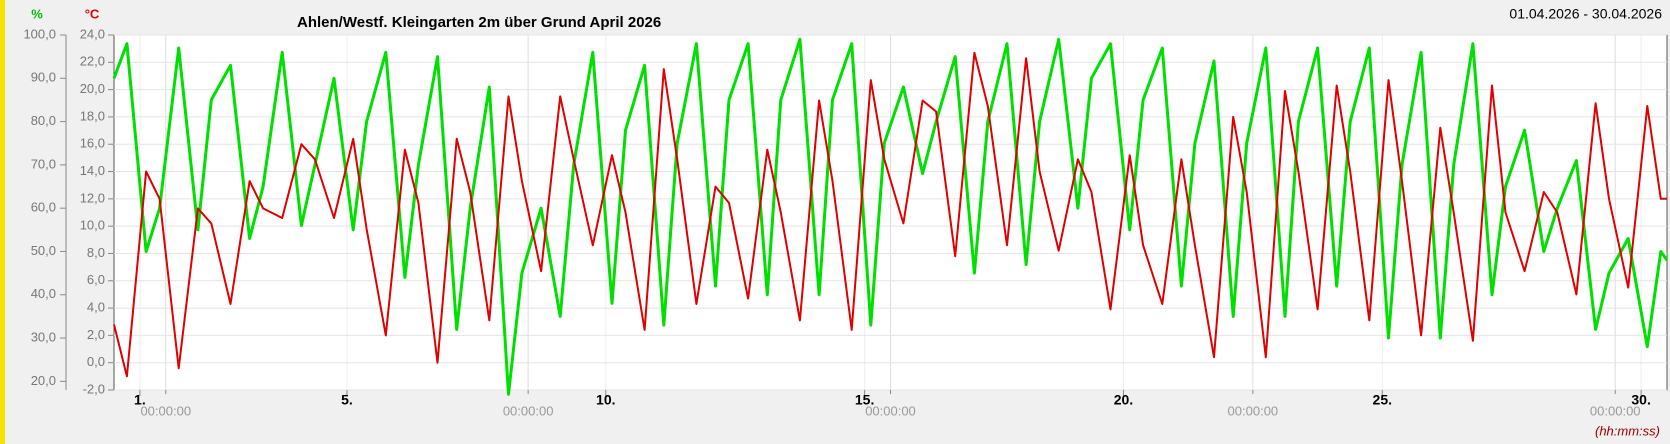 The image size is (1670, 444). Describe the element at coordinates (92, 115) in the screenshot. I see `y2-tick-label: 18,0` at that location.